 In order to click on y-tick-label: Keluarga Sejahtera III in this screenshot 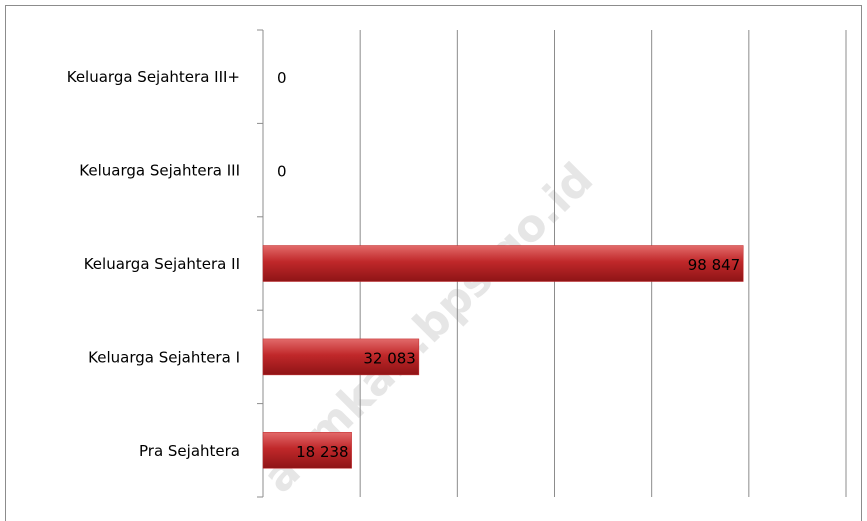, I will do `click(159, 171)`.